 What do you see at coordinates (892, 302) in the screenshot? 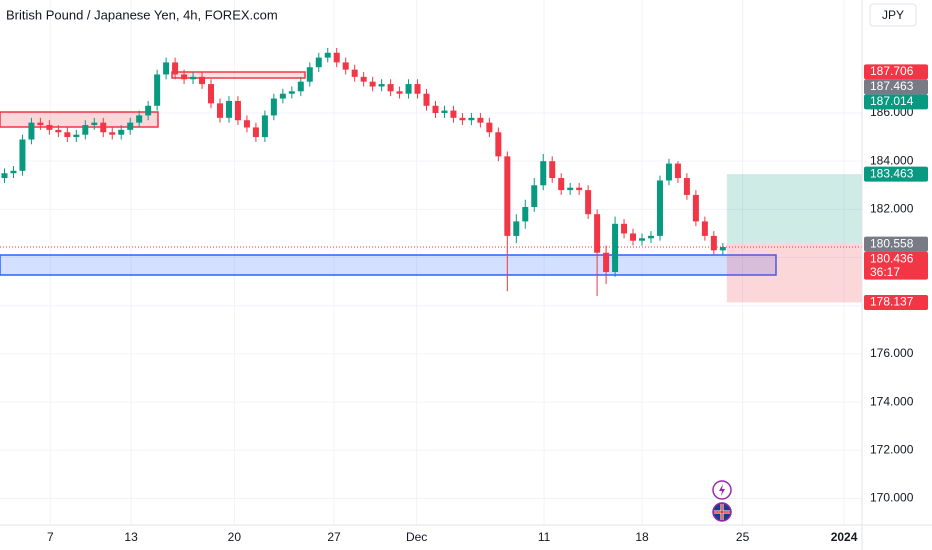
I see `price-label: 178.137` at bounding box center [892, 302].